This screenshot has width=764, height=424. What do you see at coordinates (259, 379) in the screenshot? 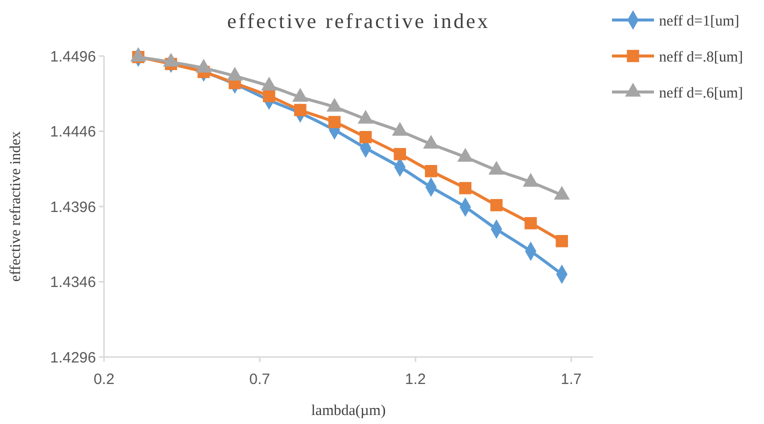
I see `x-tick-label: 0.7` at bounding box center [259, 379].